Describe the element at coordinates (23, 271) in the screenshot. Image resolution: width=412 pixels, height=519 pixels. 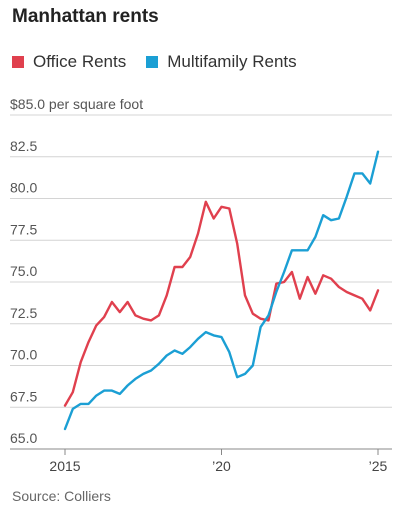
I see `y-tick-label: 75.0` at that location.